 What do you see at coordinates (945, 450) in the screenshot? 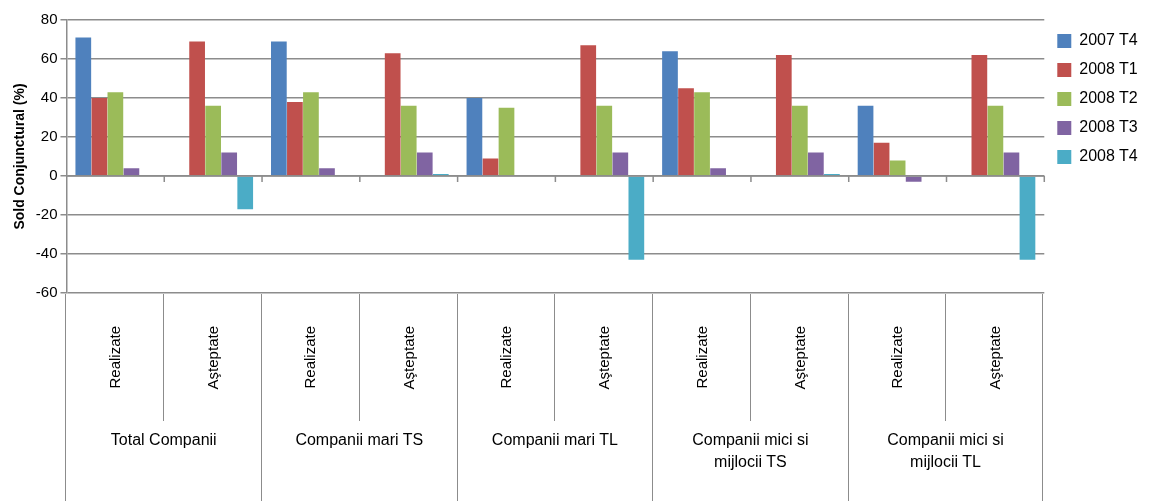
I see `text: Companii mici si mijlocii TL` at bounding box center [945, 450].